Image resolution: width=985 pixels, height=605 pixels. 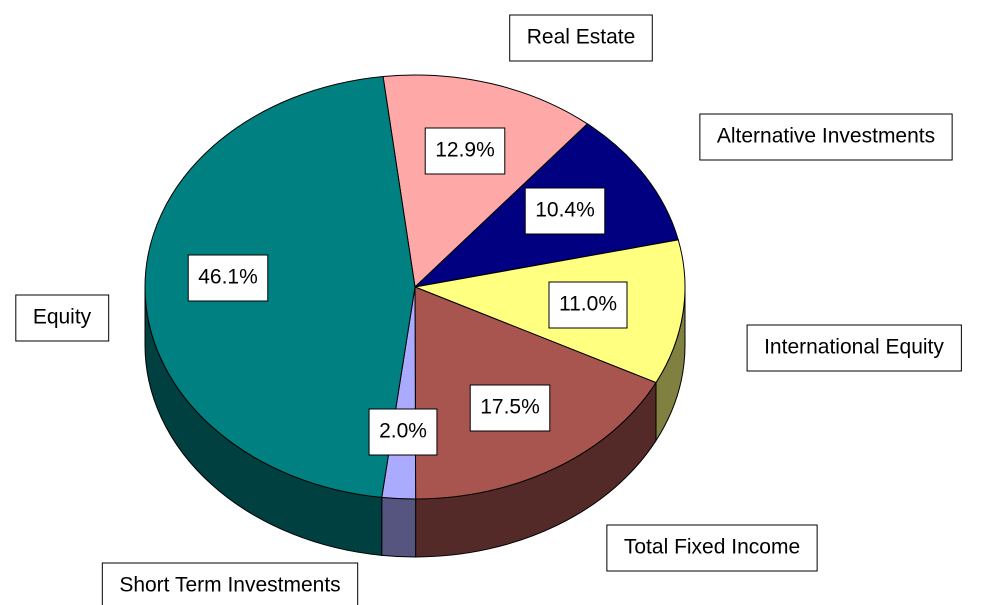 I want to click on category-label: Total Fixed Income, so click(x=712, y=547).